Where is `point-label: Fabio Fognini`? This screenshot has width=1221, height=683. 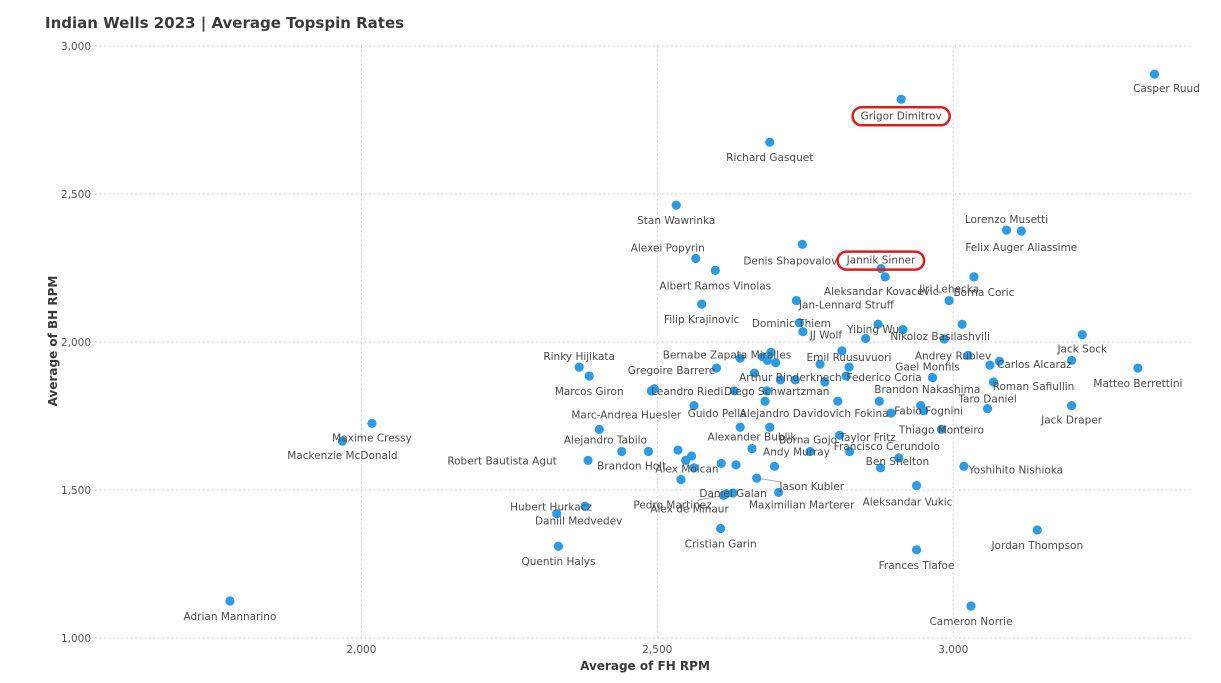
point-label: Fabio Fognini is located at coordinates (928, 412).